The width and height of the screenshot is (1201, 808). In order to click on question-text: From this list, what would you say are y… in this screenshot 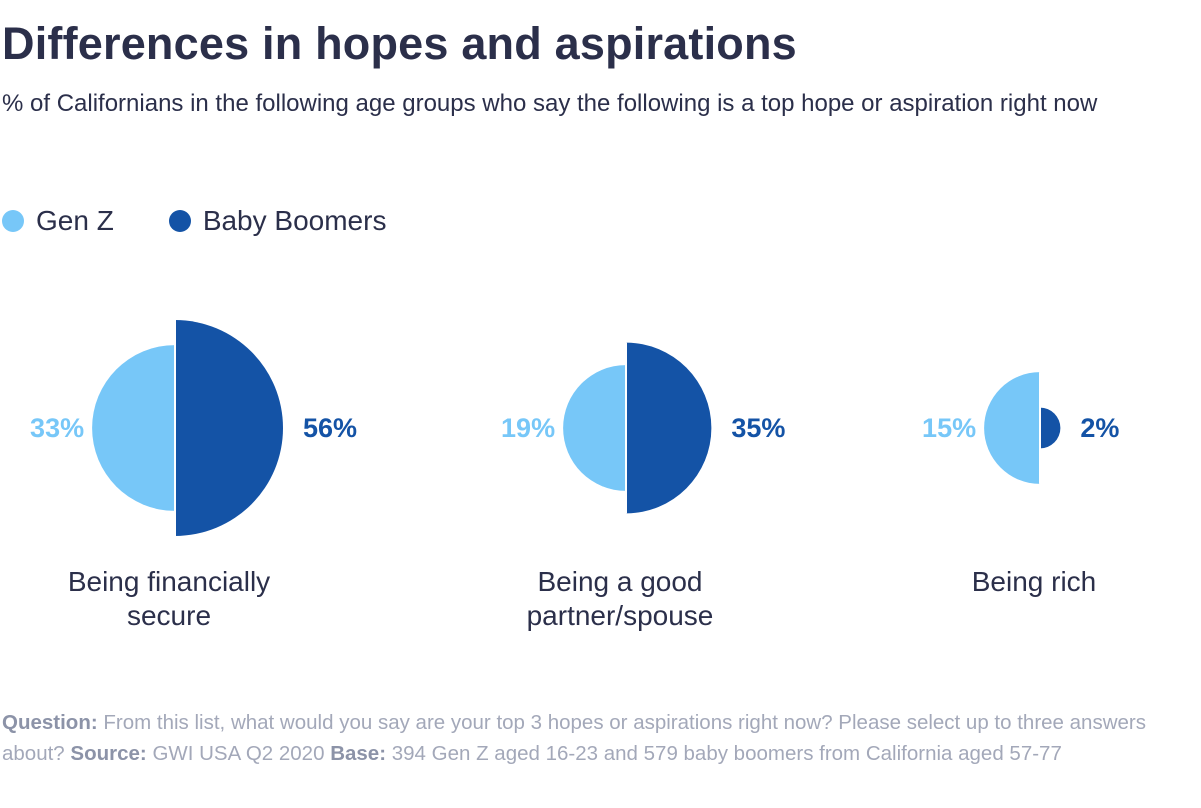, I will do `click(574, 738)`.